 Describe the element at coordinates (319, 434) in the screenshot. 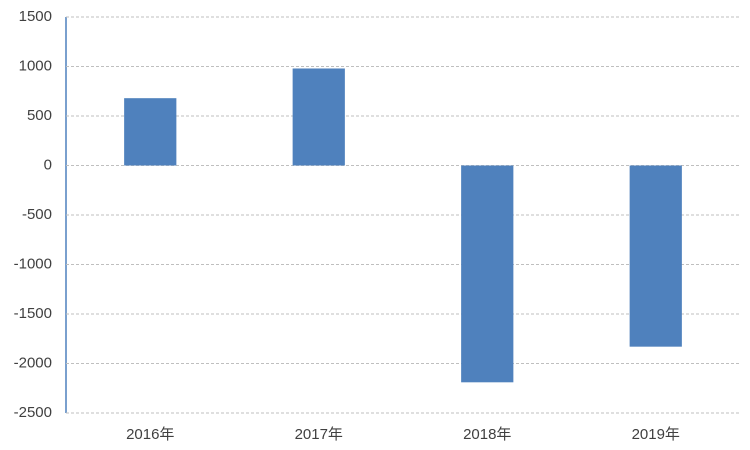

I see `x-tick-label: 2017年` at that location.